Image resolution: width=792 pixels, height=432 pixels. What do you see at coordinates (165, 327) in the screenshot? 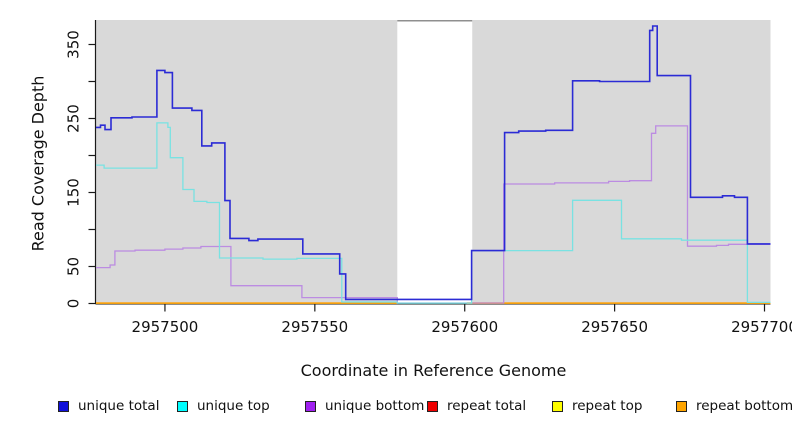
I see `x-tick-label: 2957500` at bounding box center [165, 327].